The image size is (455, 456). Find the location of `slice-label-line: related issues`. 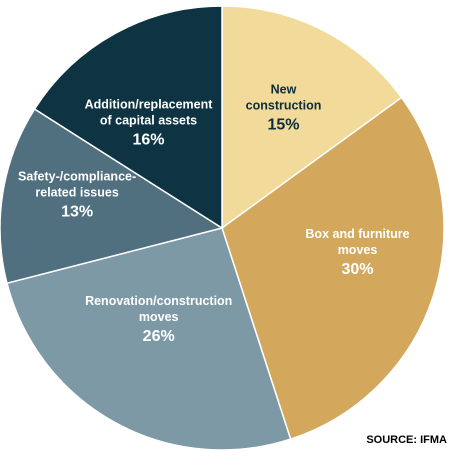

slice-label-line: related issues is located at coordinates (76, 193).